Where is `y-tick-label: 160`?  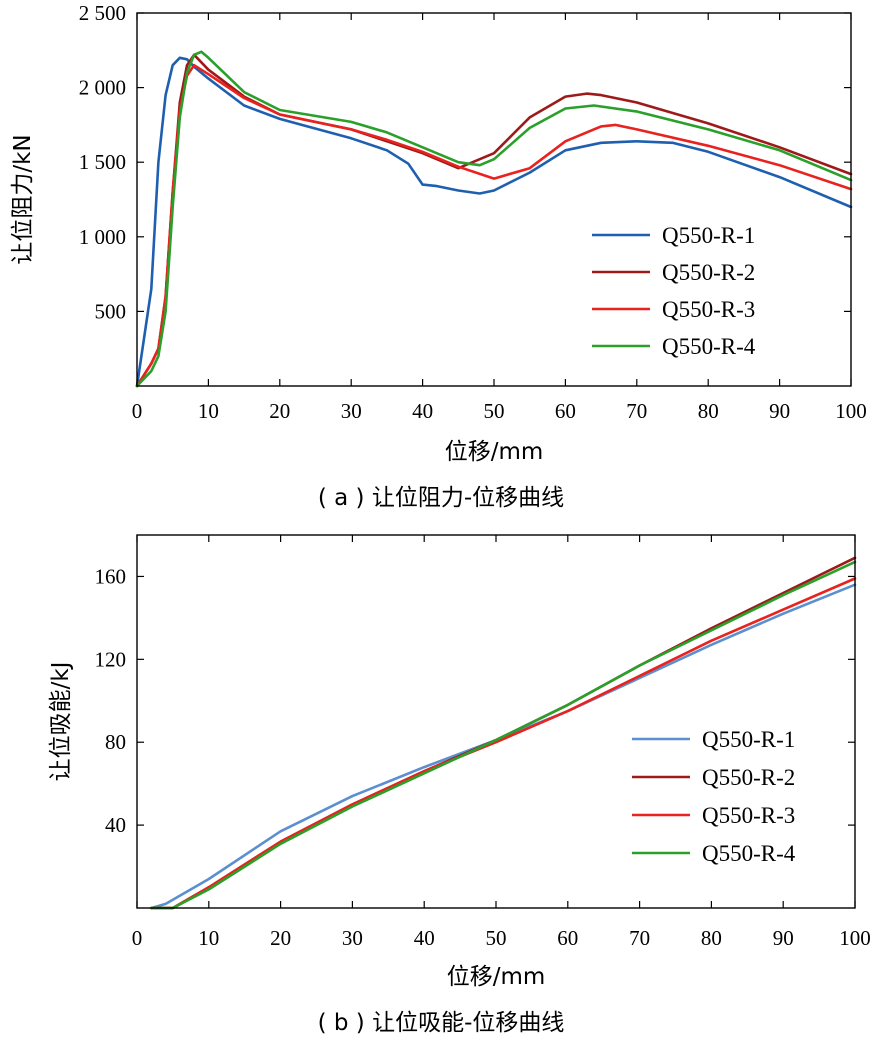
y-tick-label: 160 is located at coordinates (111, 576).